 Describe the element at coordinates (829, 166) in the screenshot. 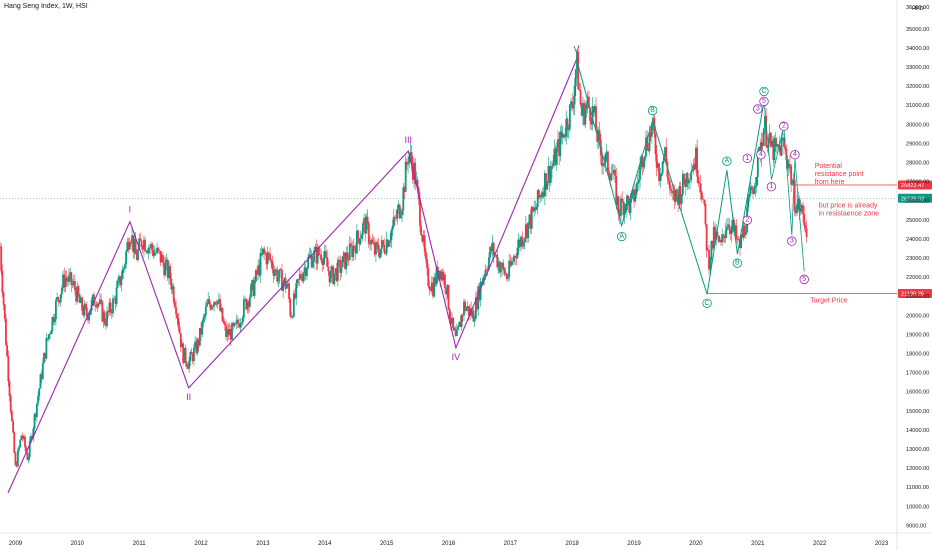

I see `note-resistance: Potential` at that location.